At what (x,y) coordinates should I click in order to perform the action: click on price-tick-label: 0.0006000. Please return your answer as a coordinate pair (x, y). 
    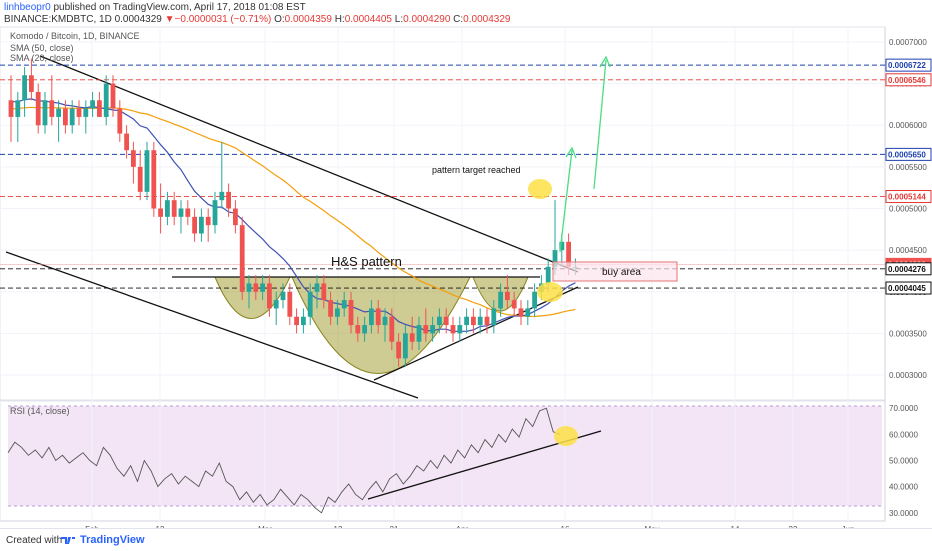
    Looking at the image, I should click on (908, 125).